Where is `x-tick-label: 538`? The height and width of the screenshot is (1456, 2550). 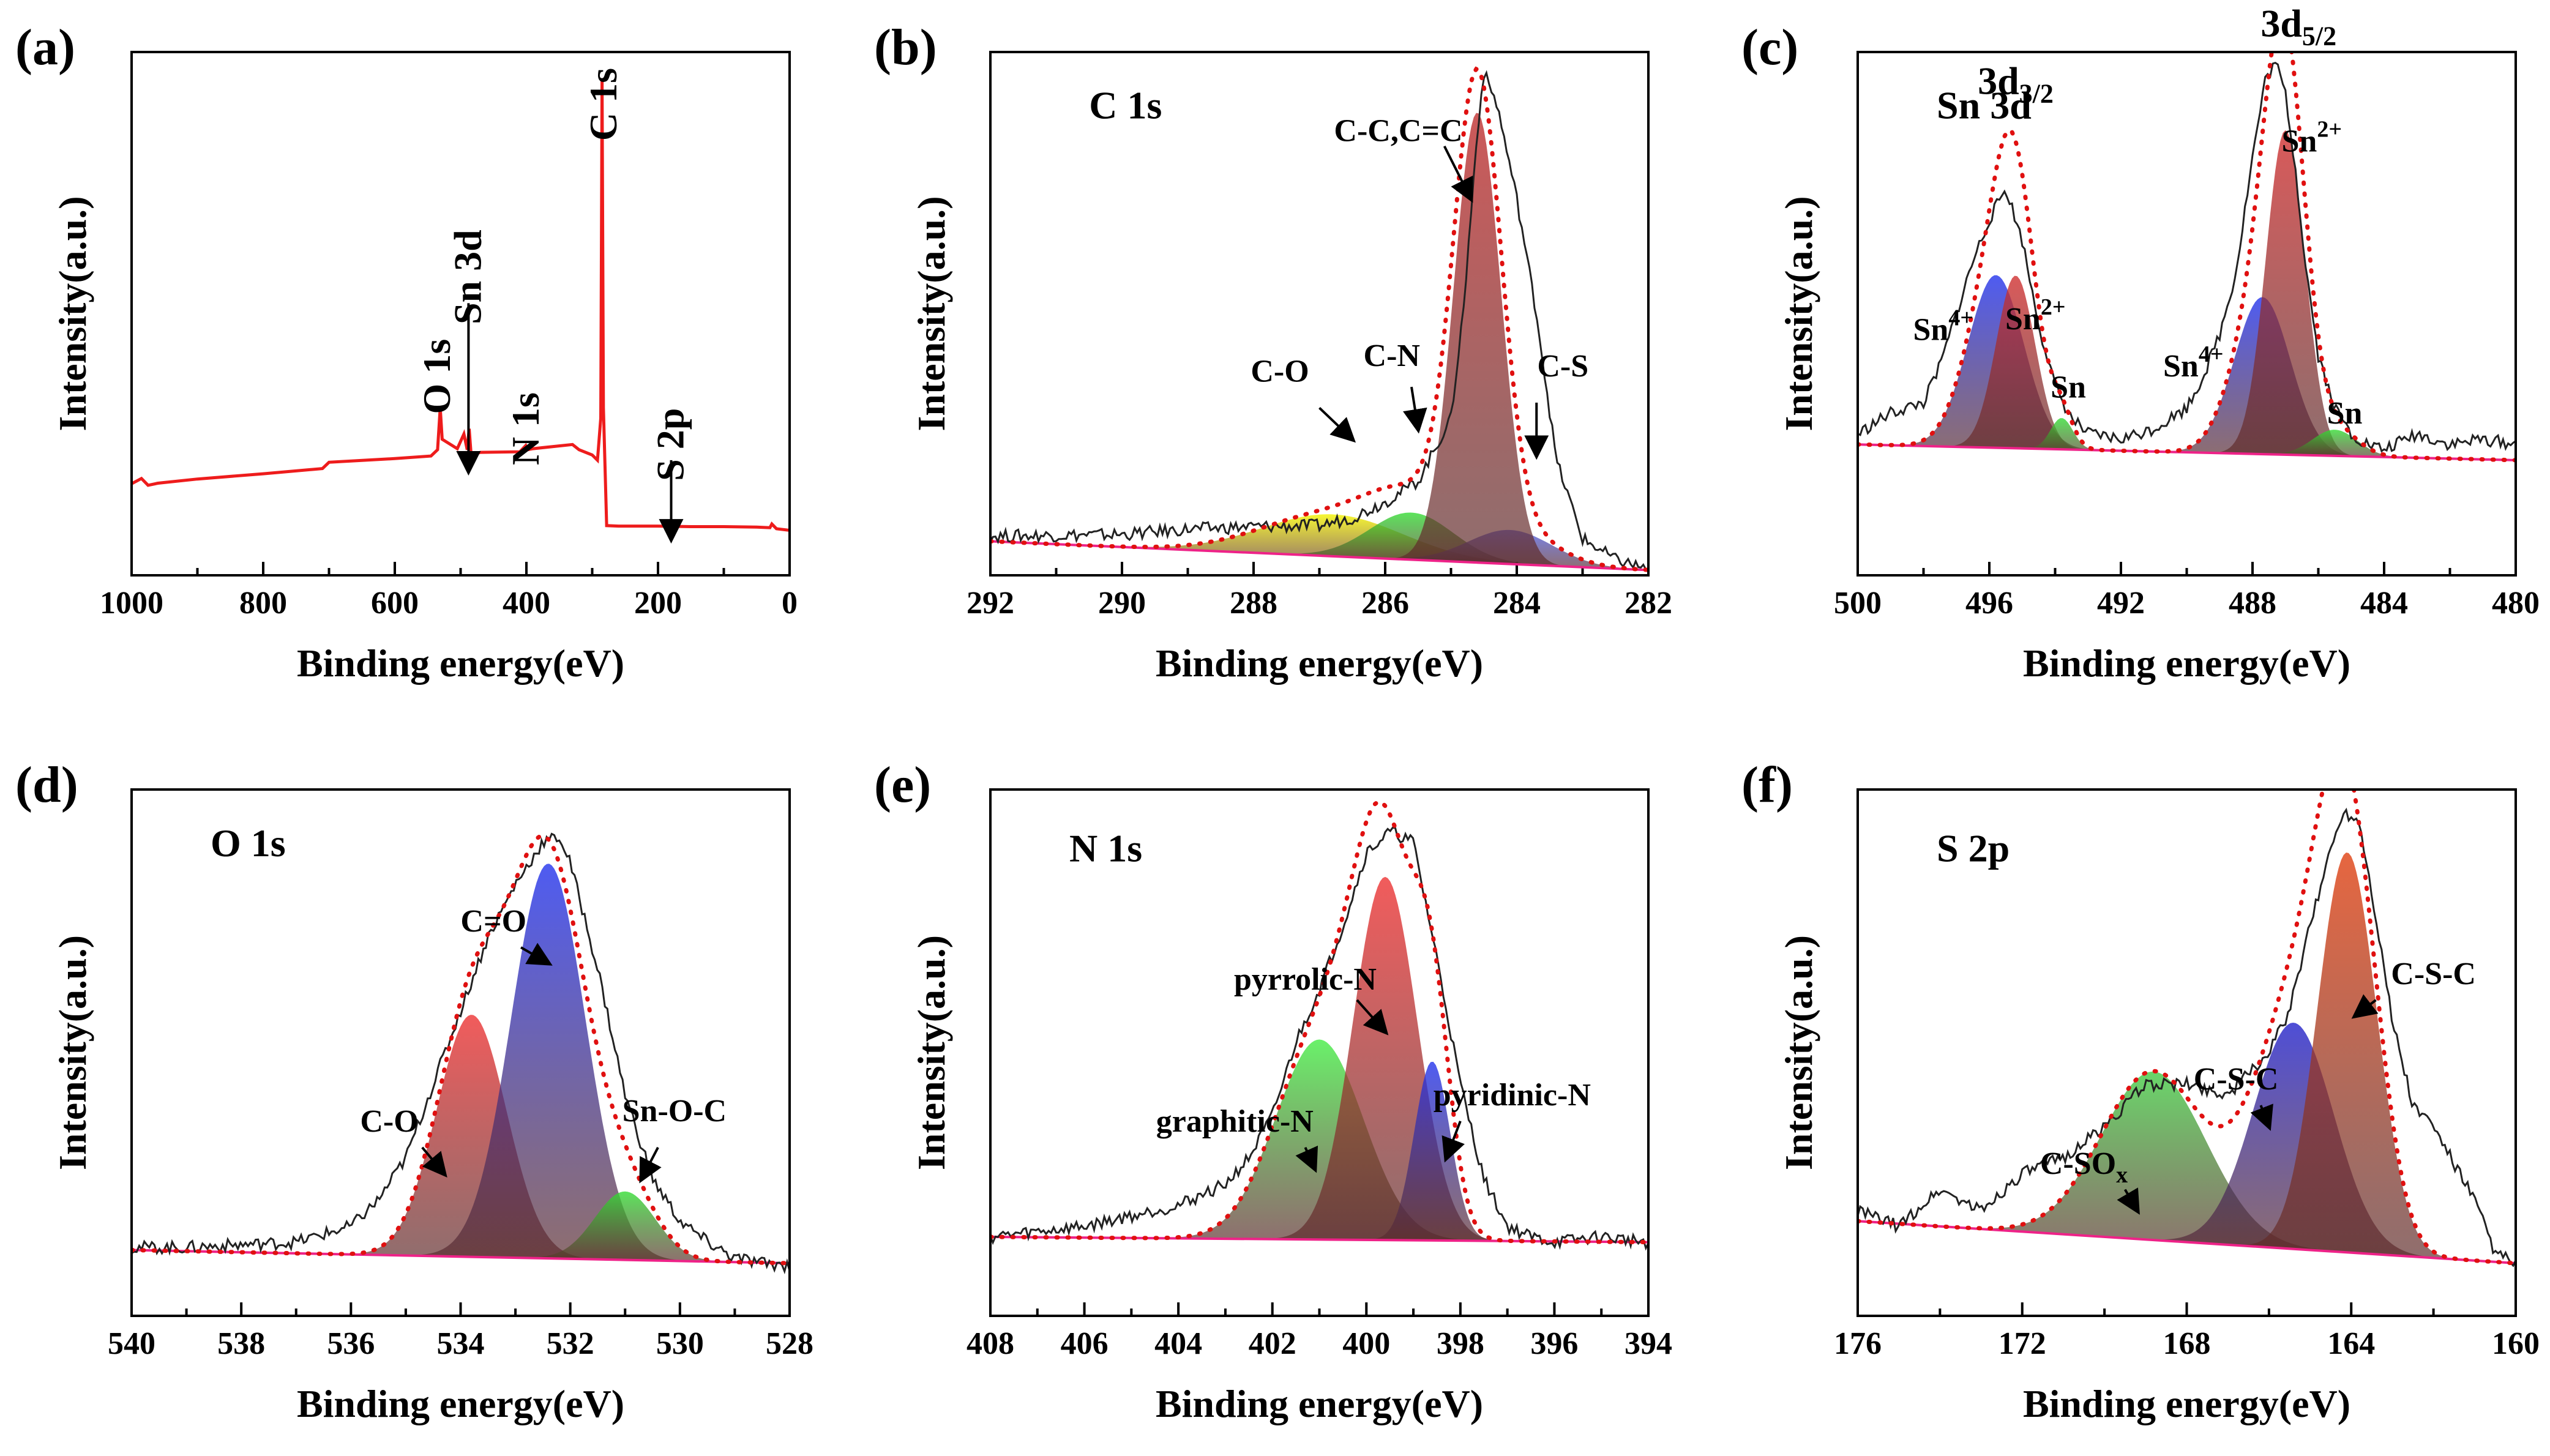
x-tick-label: 538 is located at coordinates (241, 1343).